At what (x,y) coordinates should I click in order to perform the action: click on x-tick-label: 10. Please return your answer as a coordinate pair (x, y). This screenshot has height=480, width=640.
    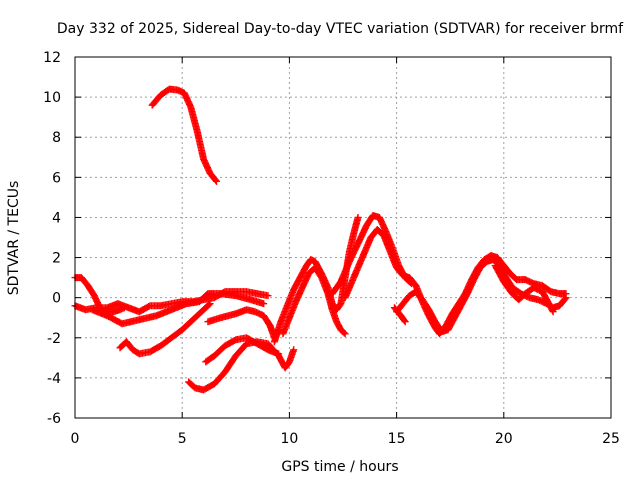
    Looking at the image, I should click on (289, 439).